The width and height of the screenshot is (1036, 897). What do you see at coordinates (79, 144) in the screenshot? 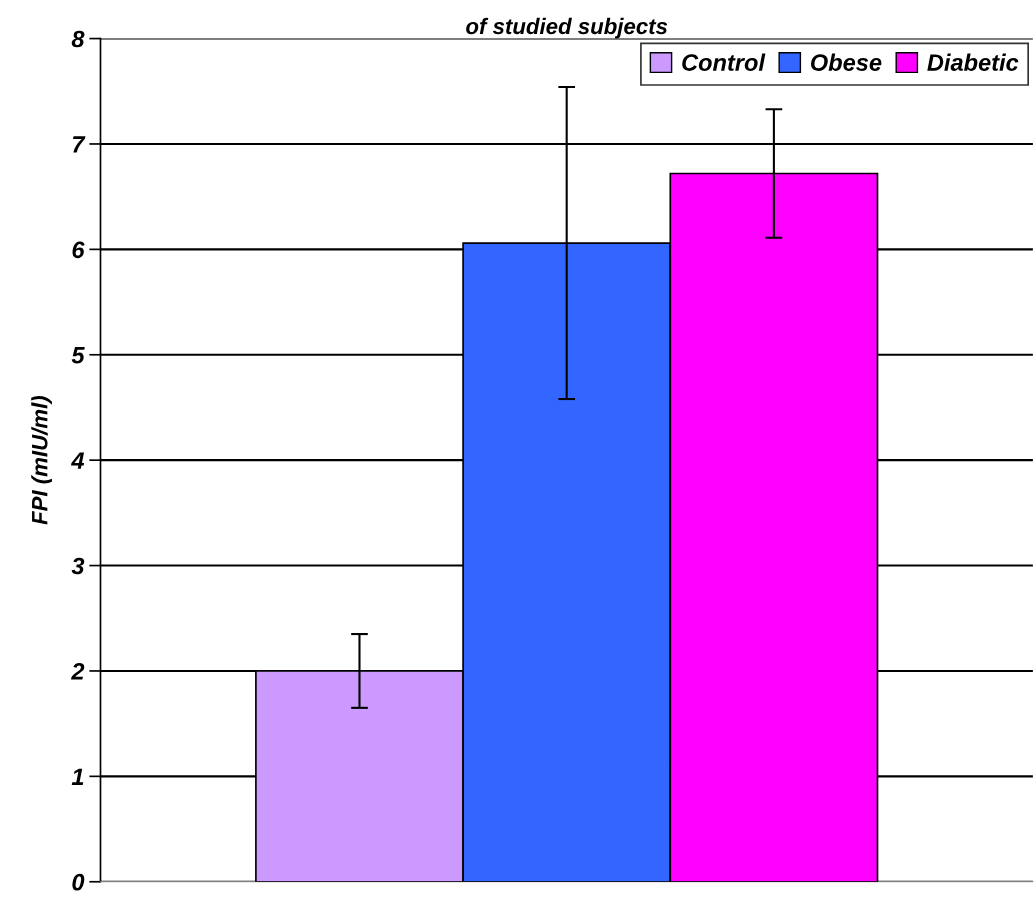
I see `y-tick-label: 7` at bounding box center [79, 144].